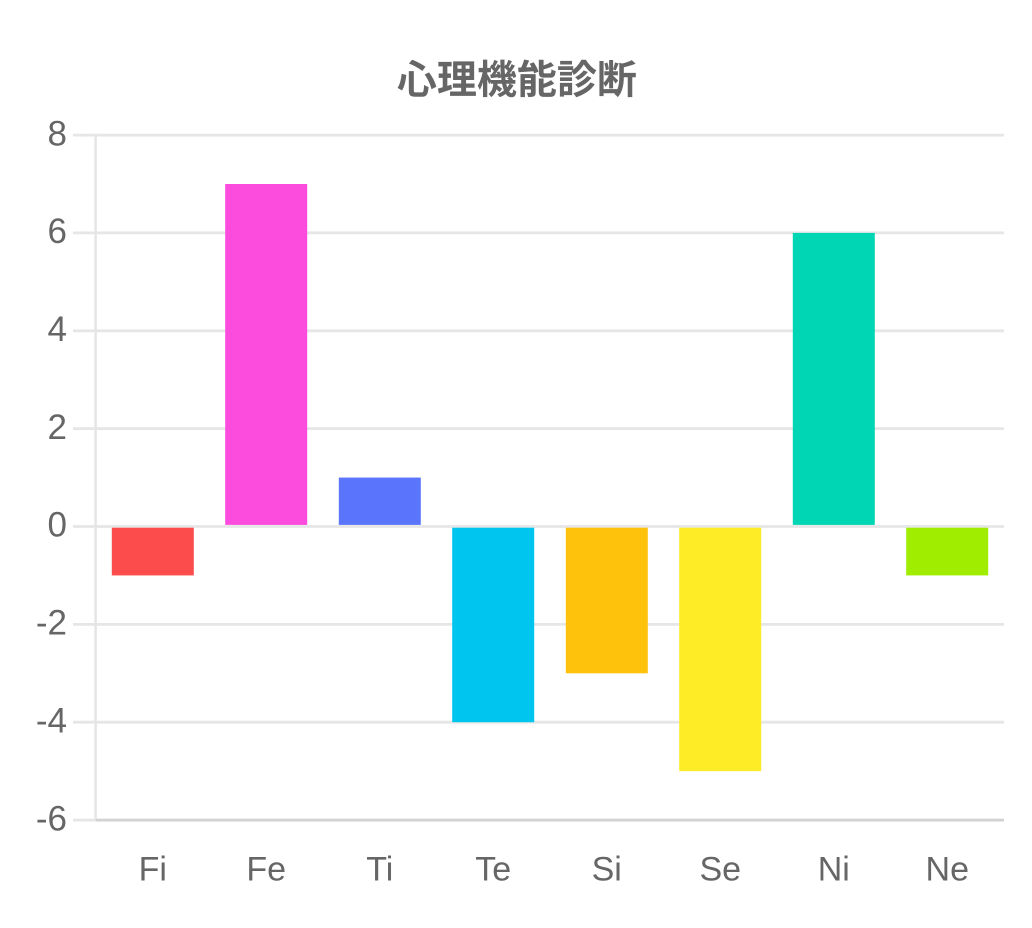  What do you see at coordinates (607, 870) in the screenshot?
I see `svg-text: Si` at bounding box center [607, 870].